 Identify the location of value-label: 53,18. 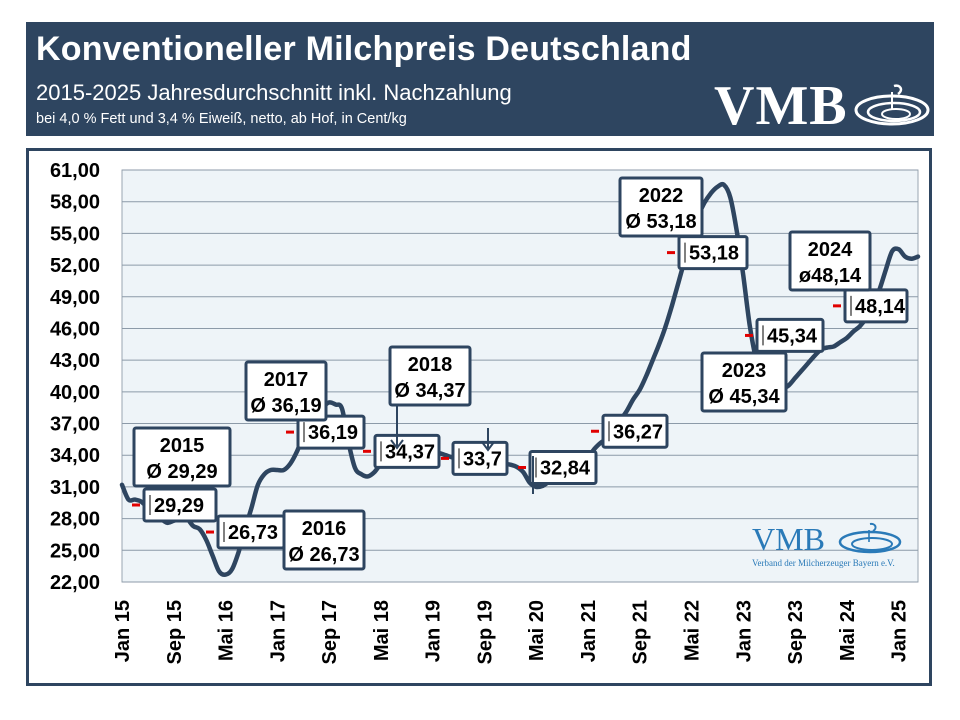
(714, 254).